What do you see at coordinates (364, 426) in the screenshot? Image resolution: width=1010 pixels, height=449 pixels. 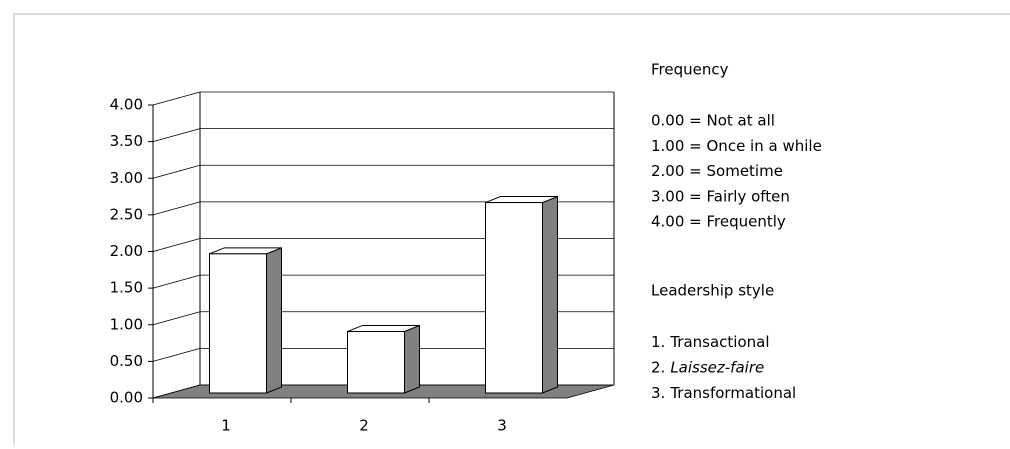 I see `x-tick-label: 2` at bounding box center [364, 426].